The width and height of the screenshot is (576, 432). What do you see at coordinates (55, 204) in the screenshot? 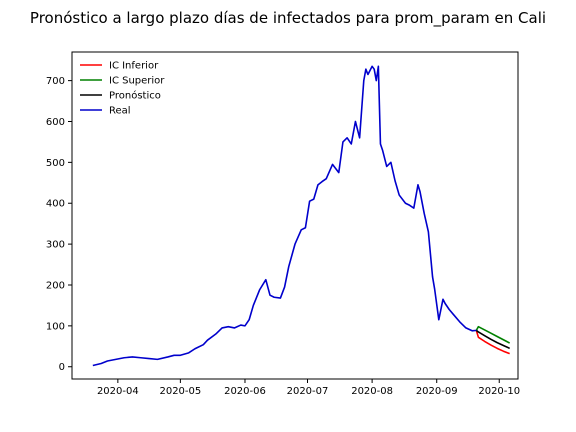
I see `y-tick-label: 400` at bounding box center [55, 204].